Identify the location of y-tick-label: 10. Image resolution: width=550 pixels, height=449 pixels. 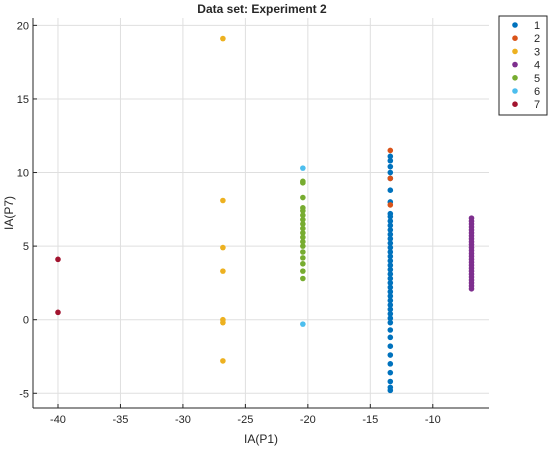
(23, 174).